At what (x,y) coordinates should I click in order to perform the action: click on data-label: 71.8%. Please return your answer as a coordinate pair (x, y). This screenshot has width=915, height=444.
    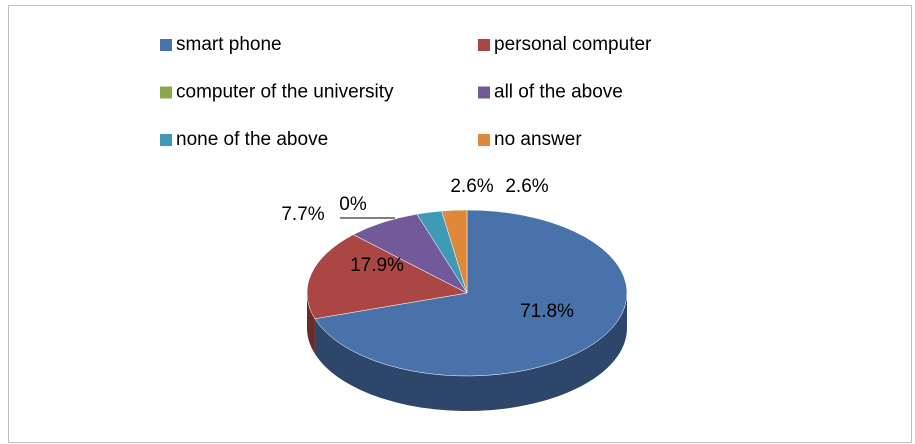
    Looking at the image, I should click on (547, 311).